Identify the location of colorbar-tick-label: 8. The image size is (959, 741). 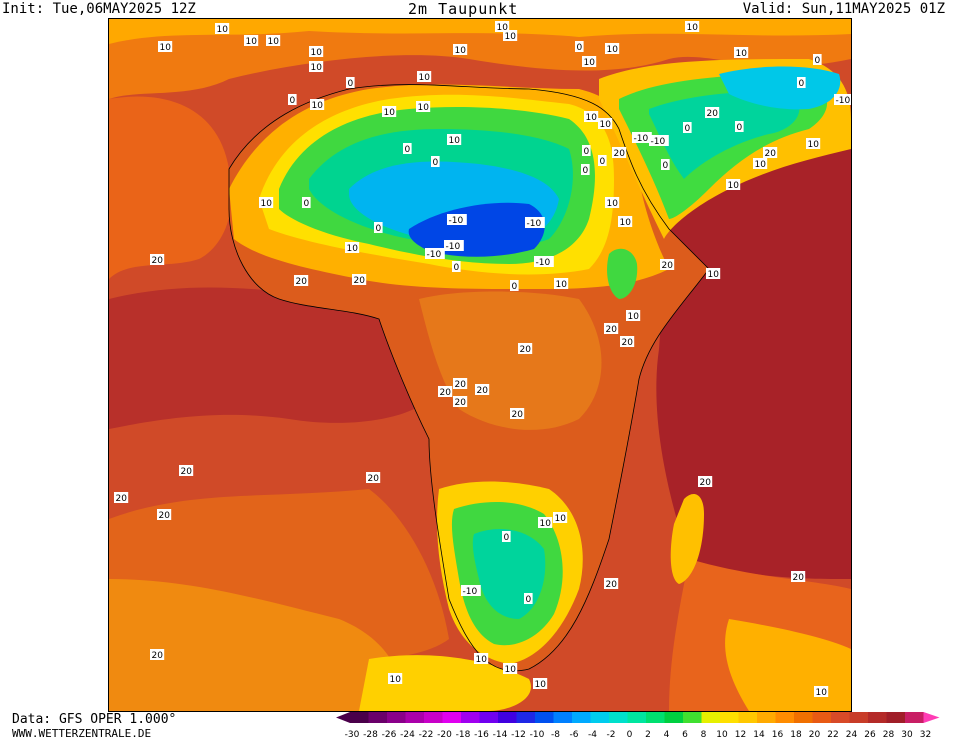
(704, 735).